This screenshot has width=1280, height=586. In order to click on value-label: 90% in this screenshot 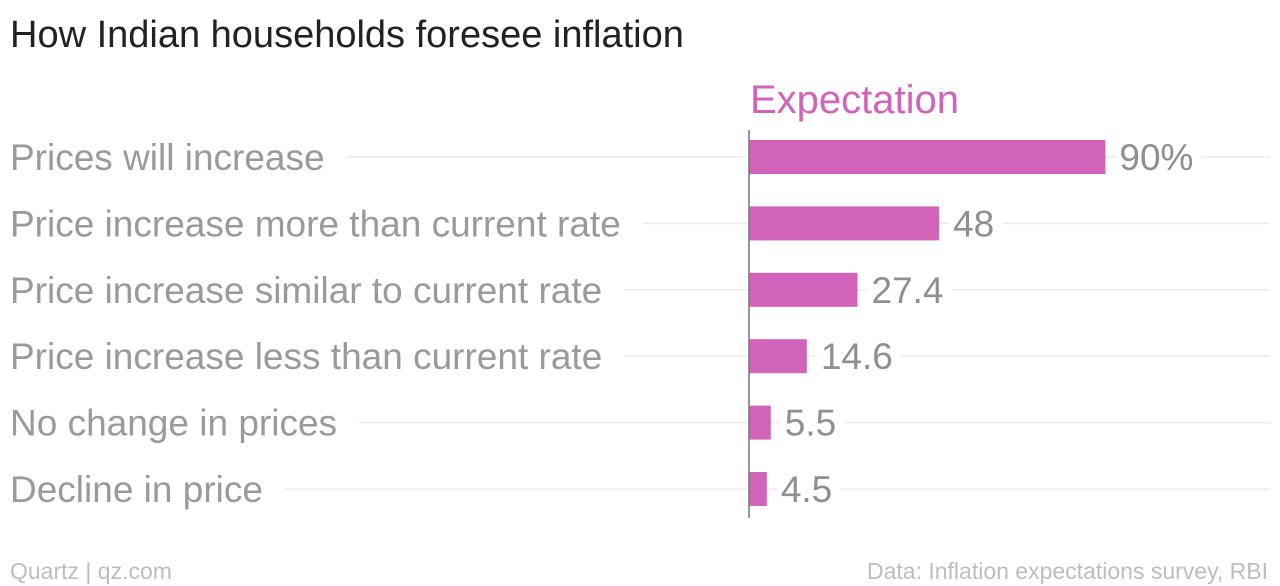, I will do `click(1156, 157)`.